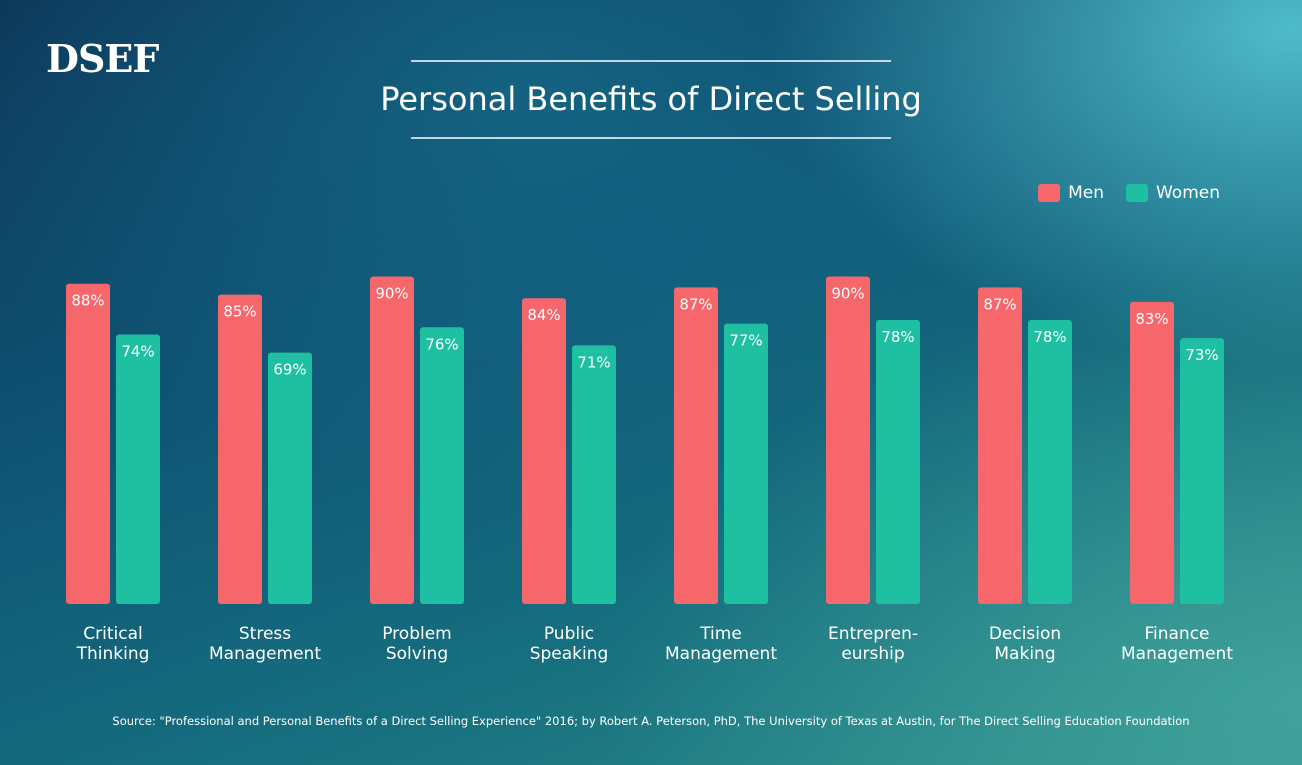 The width and height of the screenshot is (1302, 765). What do you see at coordinates (1187, 193) in the screenshot?
I see `legend-label-women: Women` at bounding box center [1187, 193].